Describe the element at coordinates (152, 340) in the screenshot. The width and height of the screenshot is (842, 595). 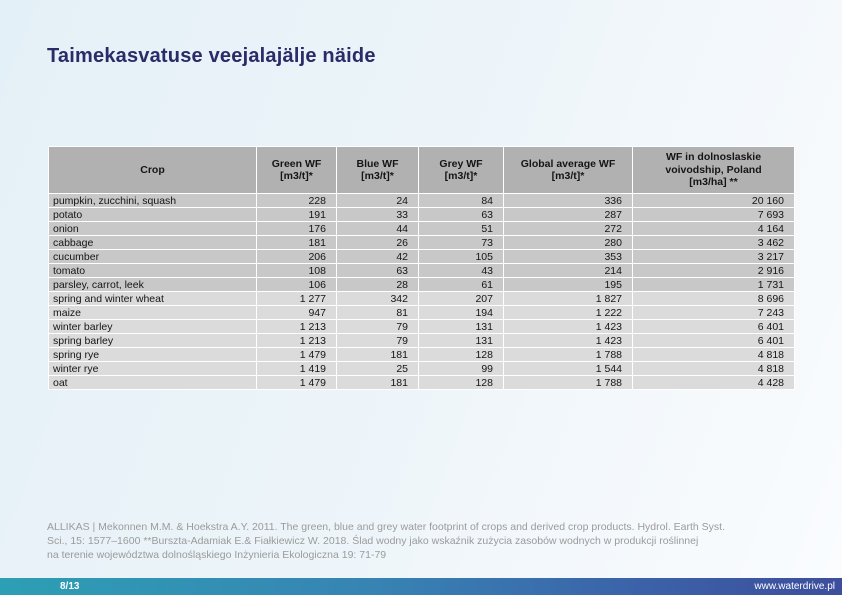
I see `crop-cell: spring barley` at that location.